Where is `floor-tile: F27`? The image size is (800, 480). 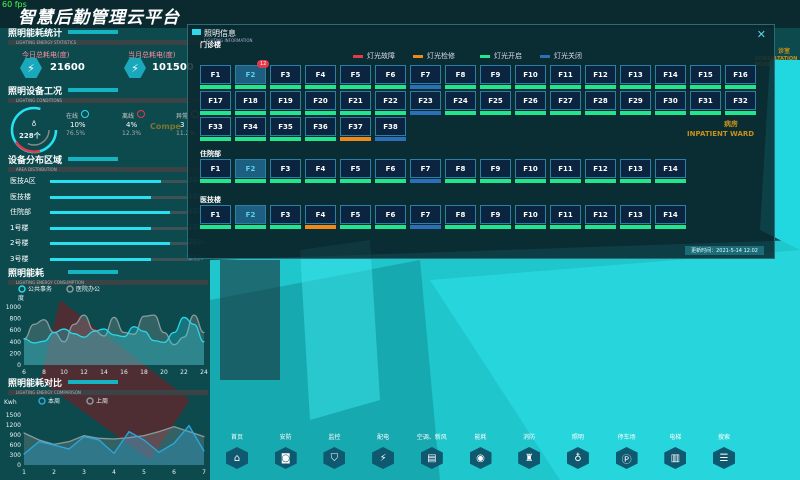 floor-tile: F27 is located at coordinates (565, 103).